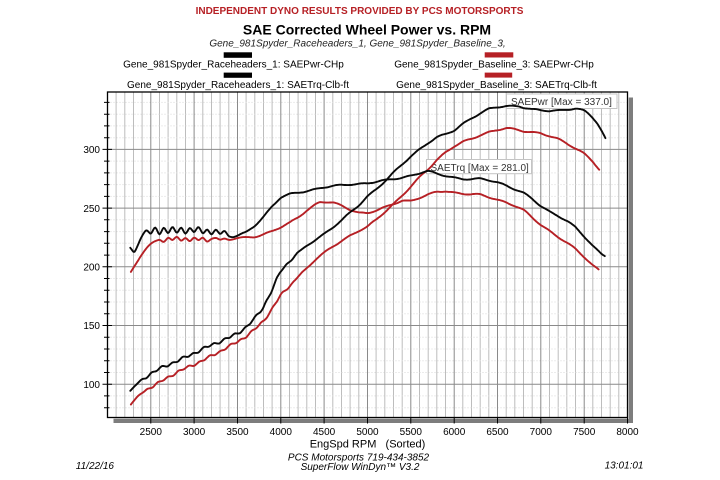 The height and width of the screenshot is (480, 720). What do you see at coordinates (91, 268) in the screenshot?
I see `svg-text: 200` at bounding box center [91, 268].